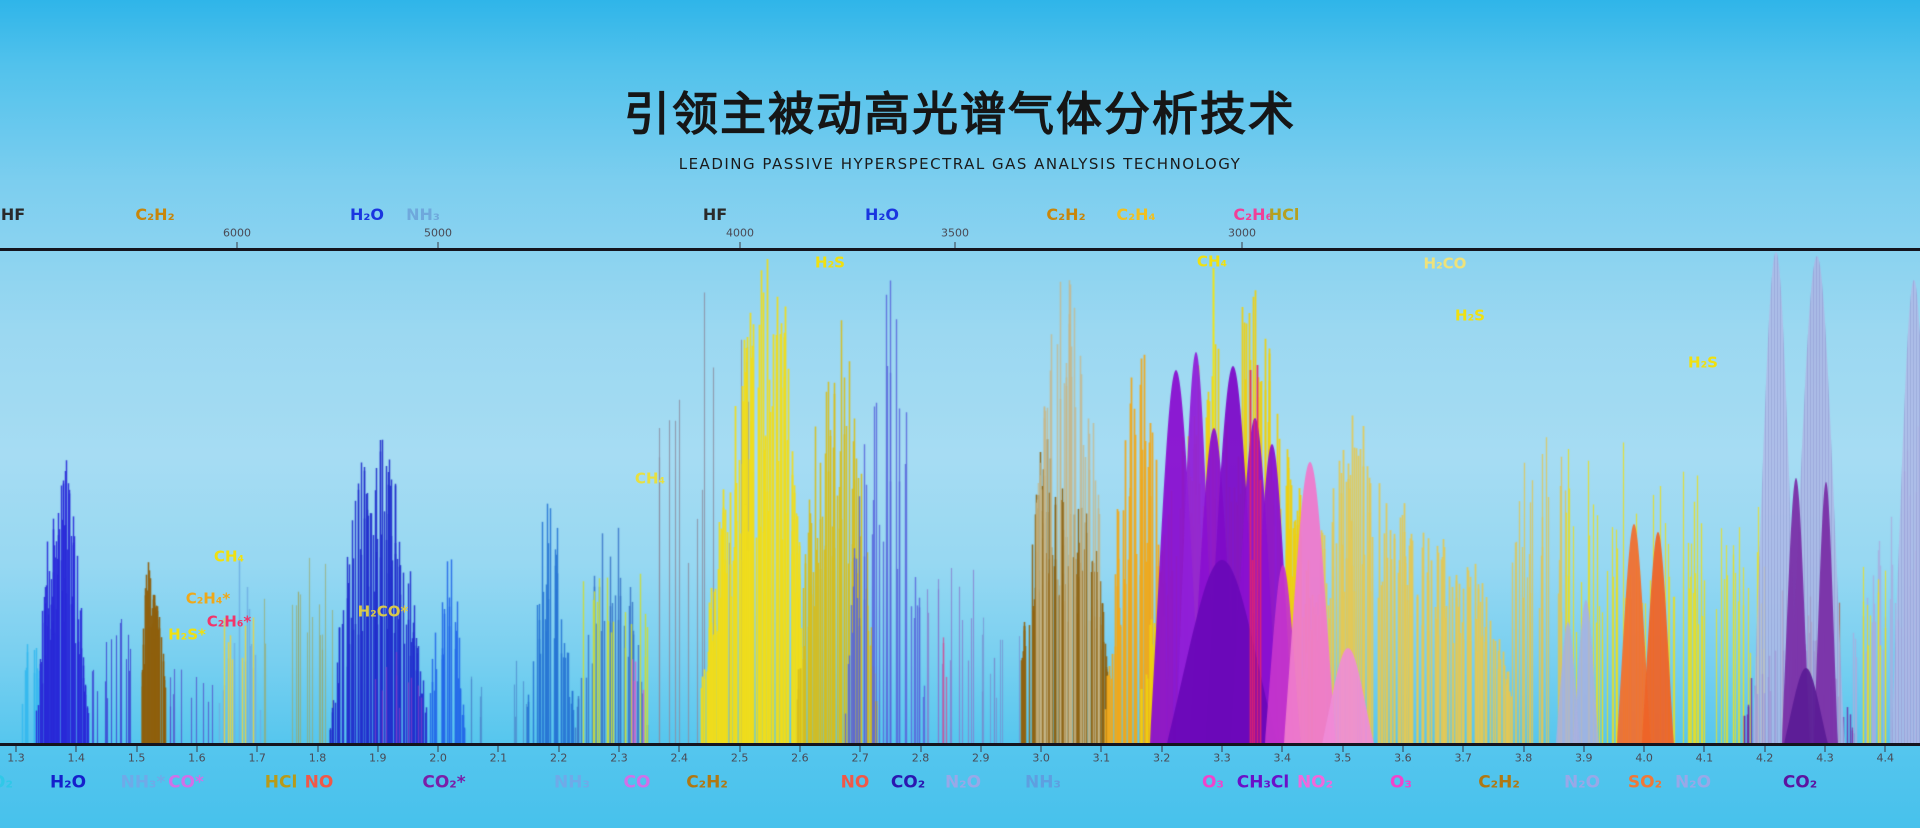  What do you see at coordinates (1403, 758) in the screenshot?
I see `bottom-tick-label-3.6: 3.6` at bounding box center [1403, 758].